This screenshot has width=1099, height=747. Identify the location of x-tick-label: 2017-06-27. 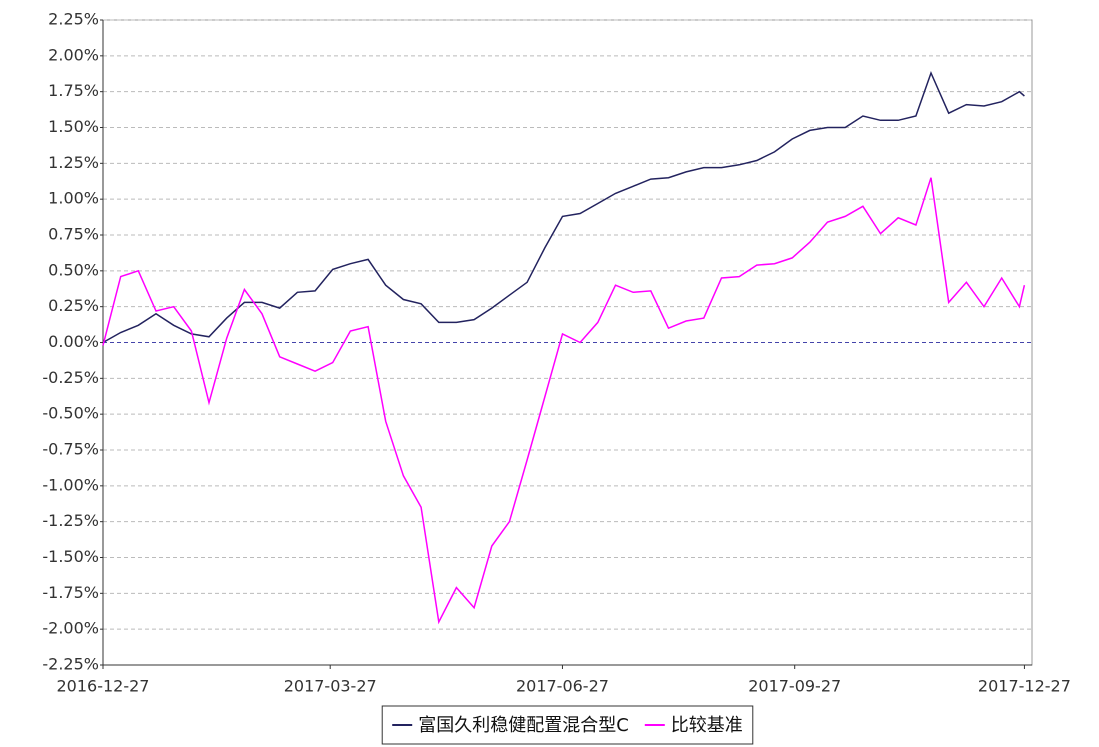
(562, 686).